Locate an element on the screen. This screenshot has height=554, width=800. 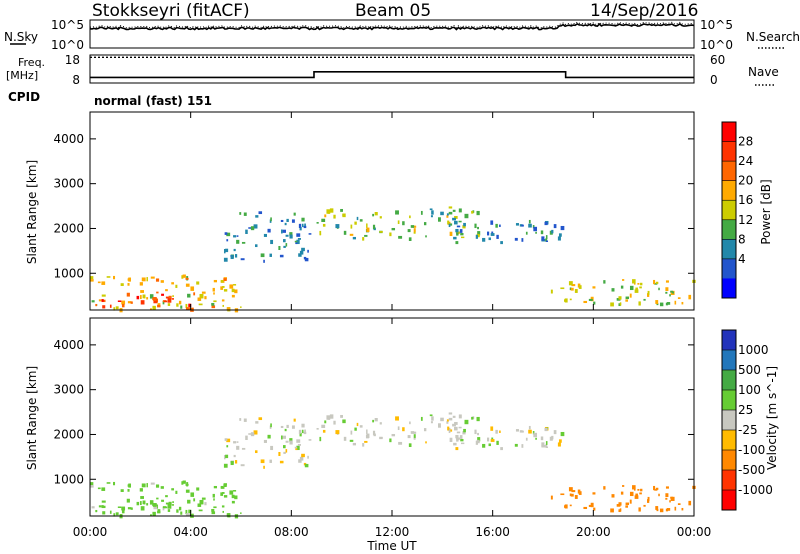
colorbar-frame is located at coordinates (729, 210).